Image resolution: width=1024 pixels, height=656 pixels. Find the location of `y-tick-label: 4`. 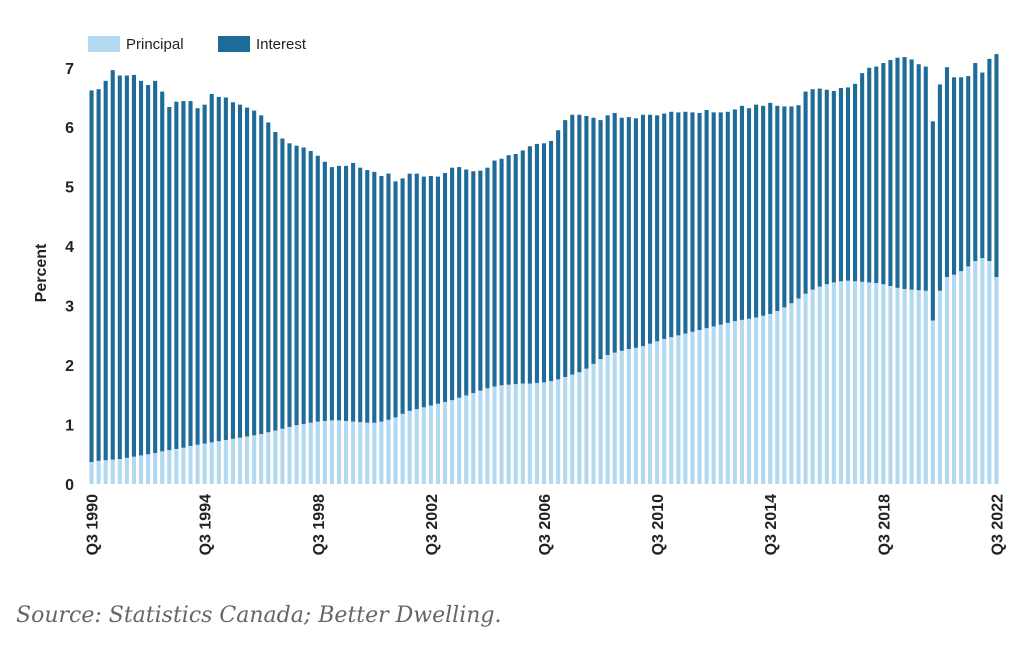

y-tick-label: 4 is located at coordinates (69, 247).